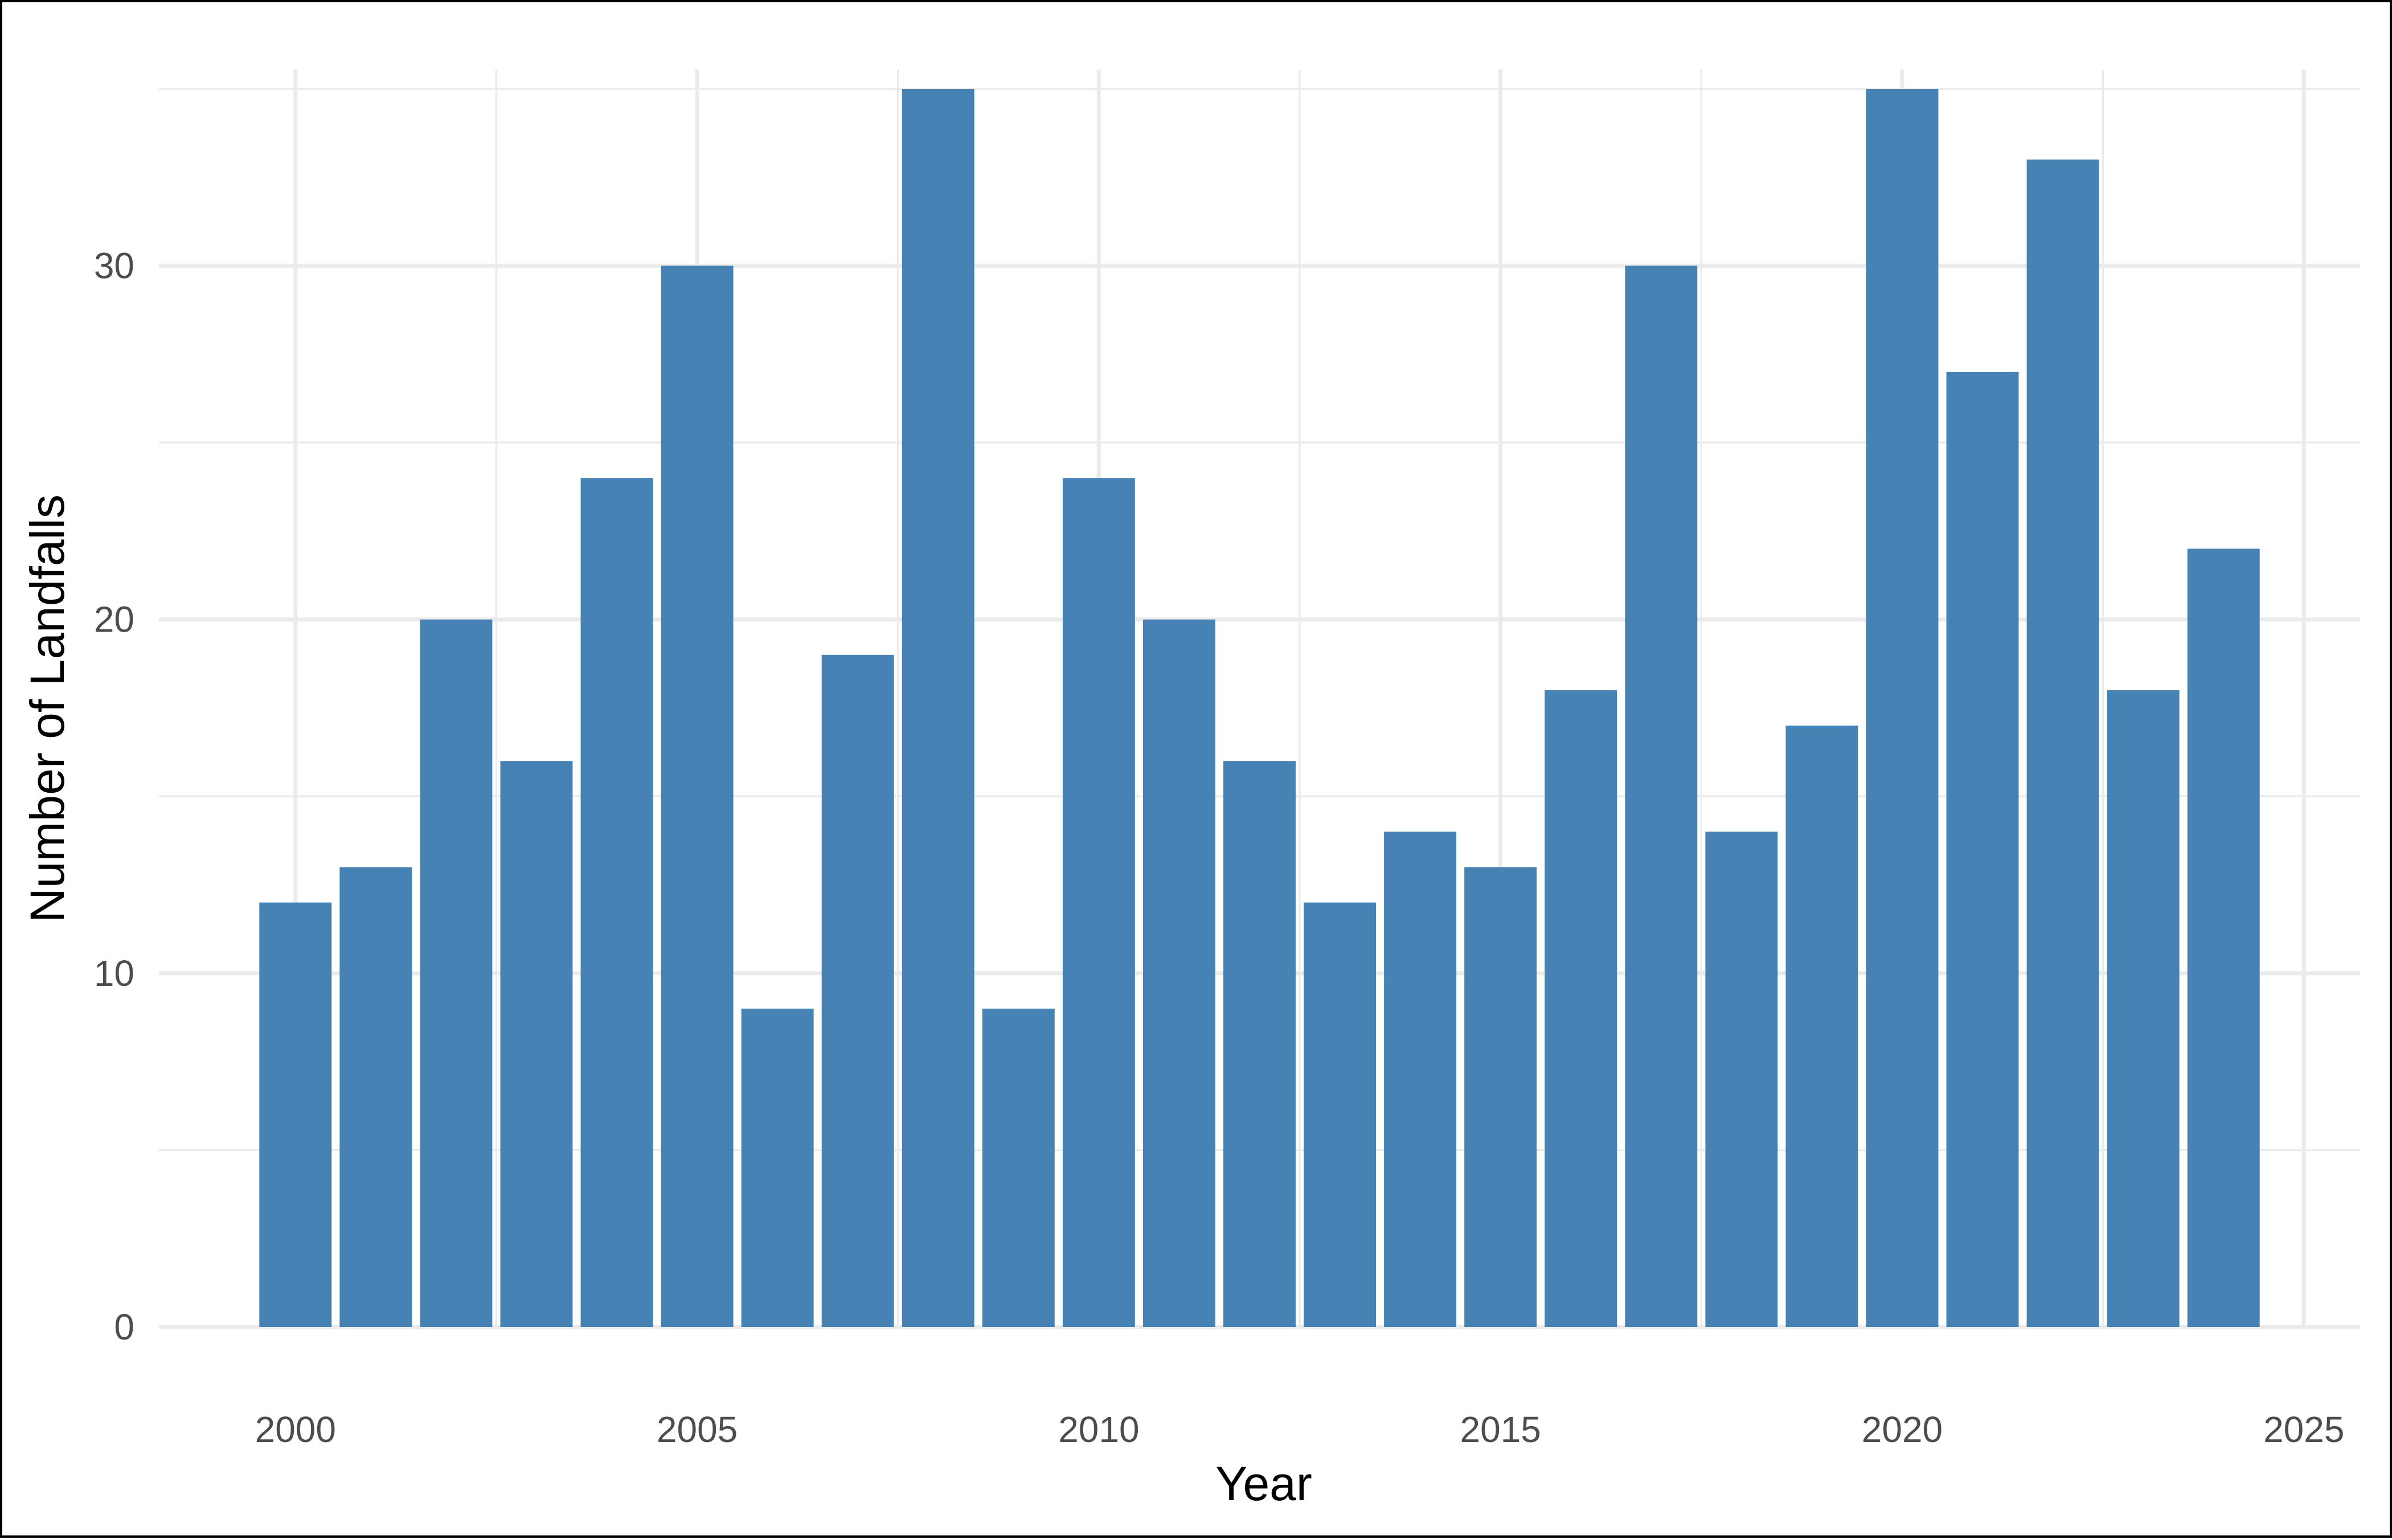 This screenshot has width=2392, height=1540. What do you see at coordinates (114, 973) in the screenshot?
I see `y-tick-label: 10` at bounding box center [114, 973].